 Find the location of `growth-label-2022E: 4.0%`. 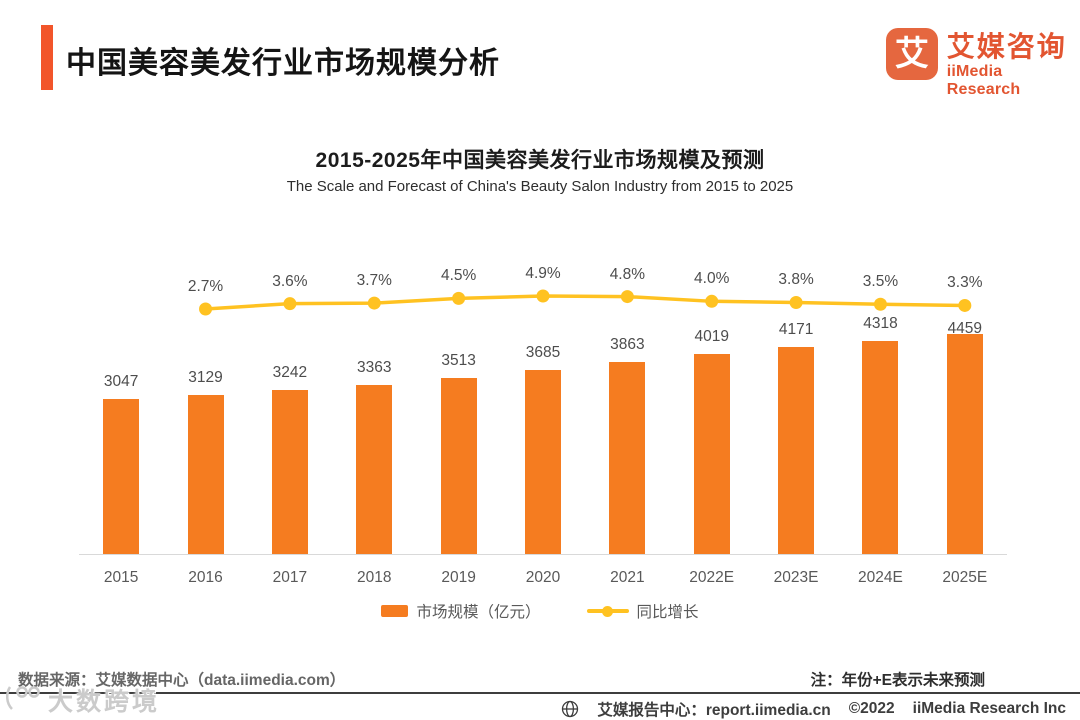

growth-label-2022E: 4.0% is located at coordinates (712, 279).